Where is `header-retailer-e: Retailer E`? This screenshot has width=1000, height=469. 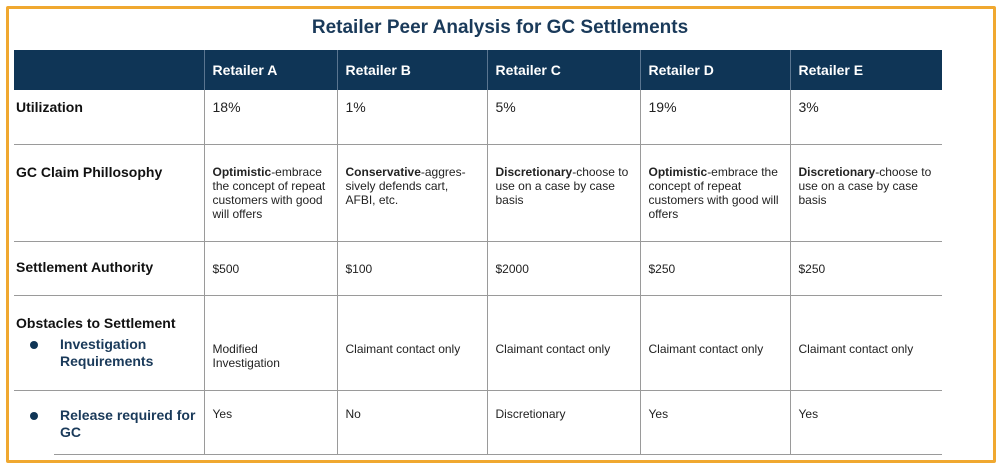 header-retailer-e: Retailer E is located at coordinates (865, 70).